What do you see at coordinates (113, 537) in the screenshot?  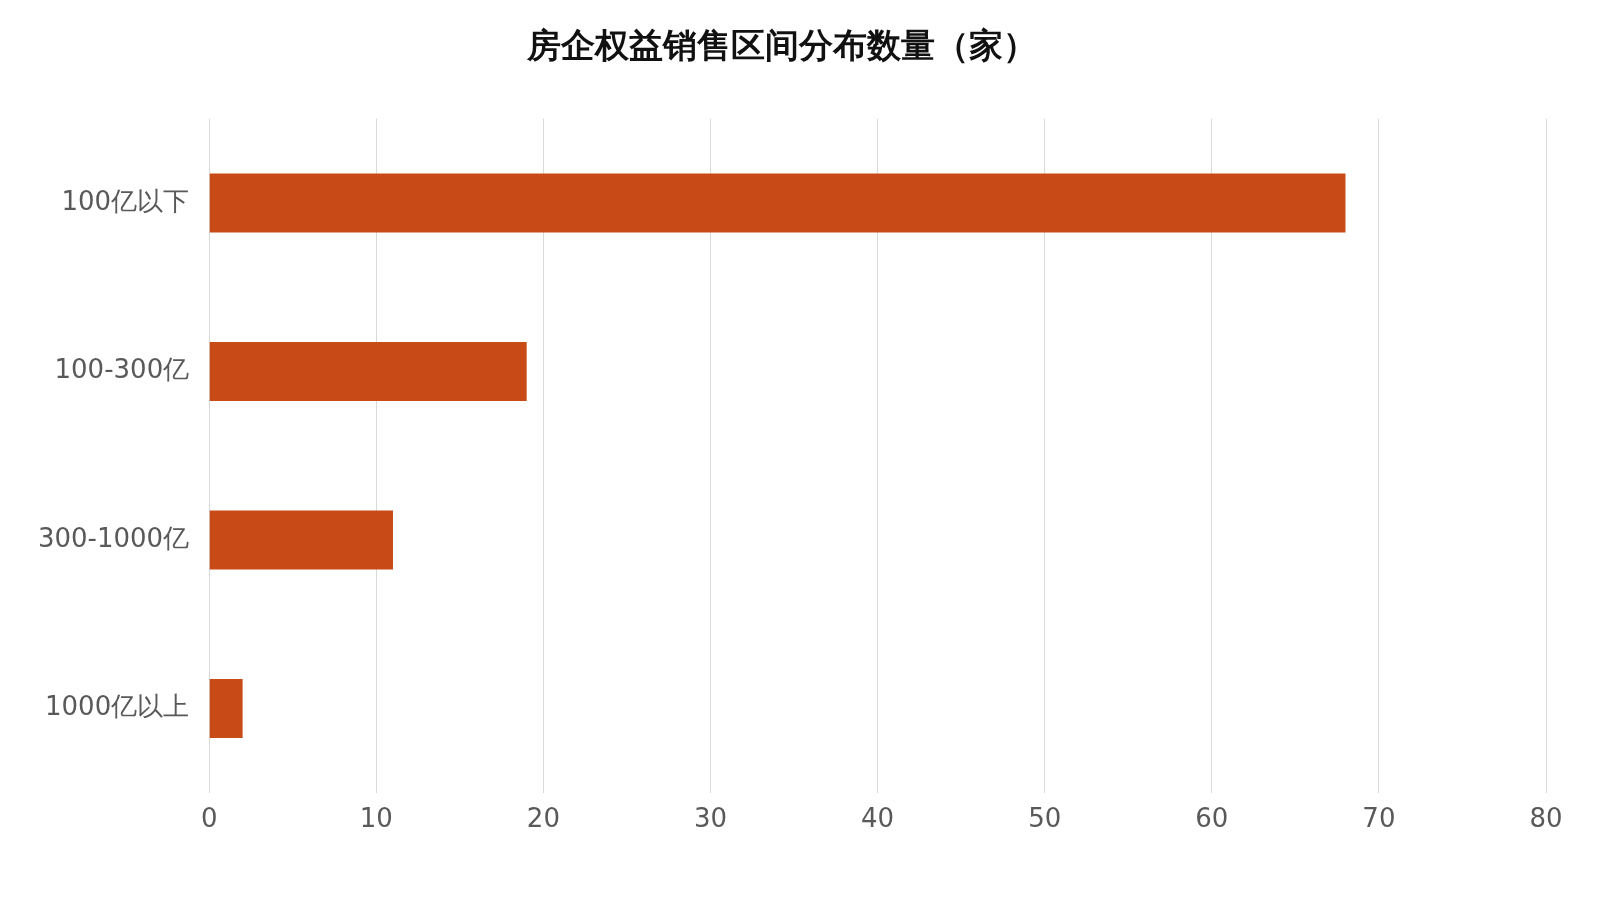 I see `y-tick-label: 300-1000亿` at bounding box center [113, 537].